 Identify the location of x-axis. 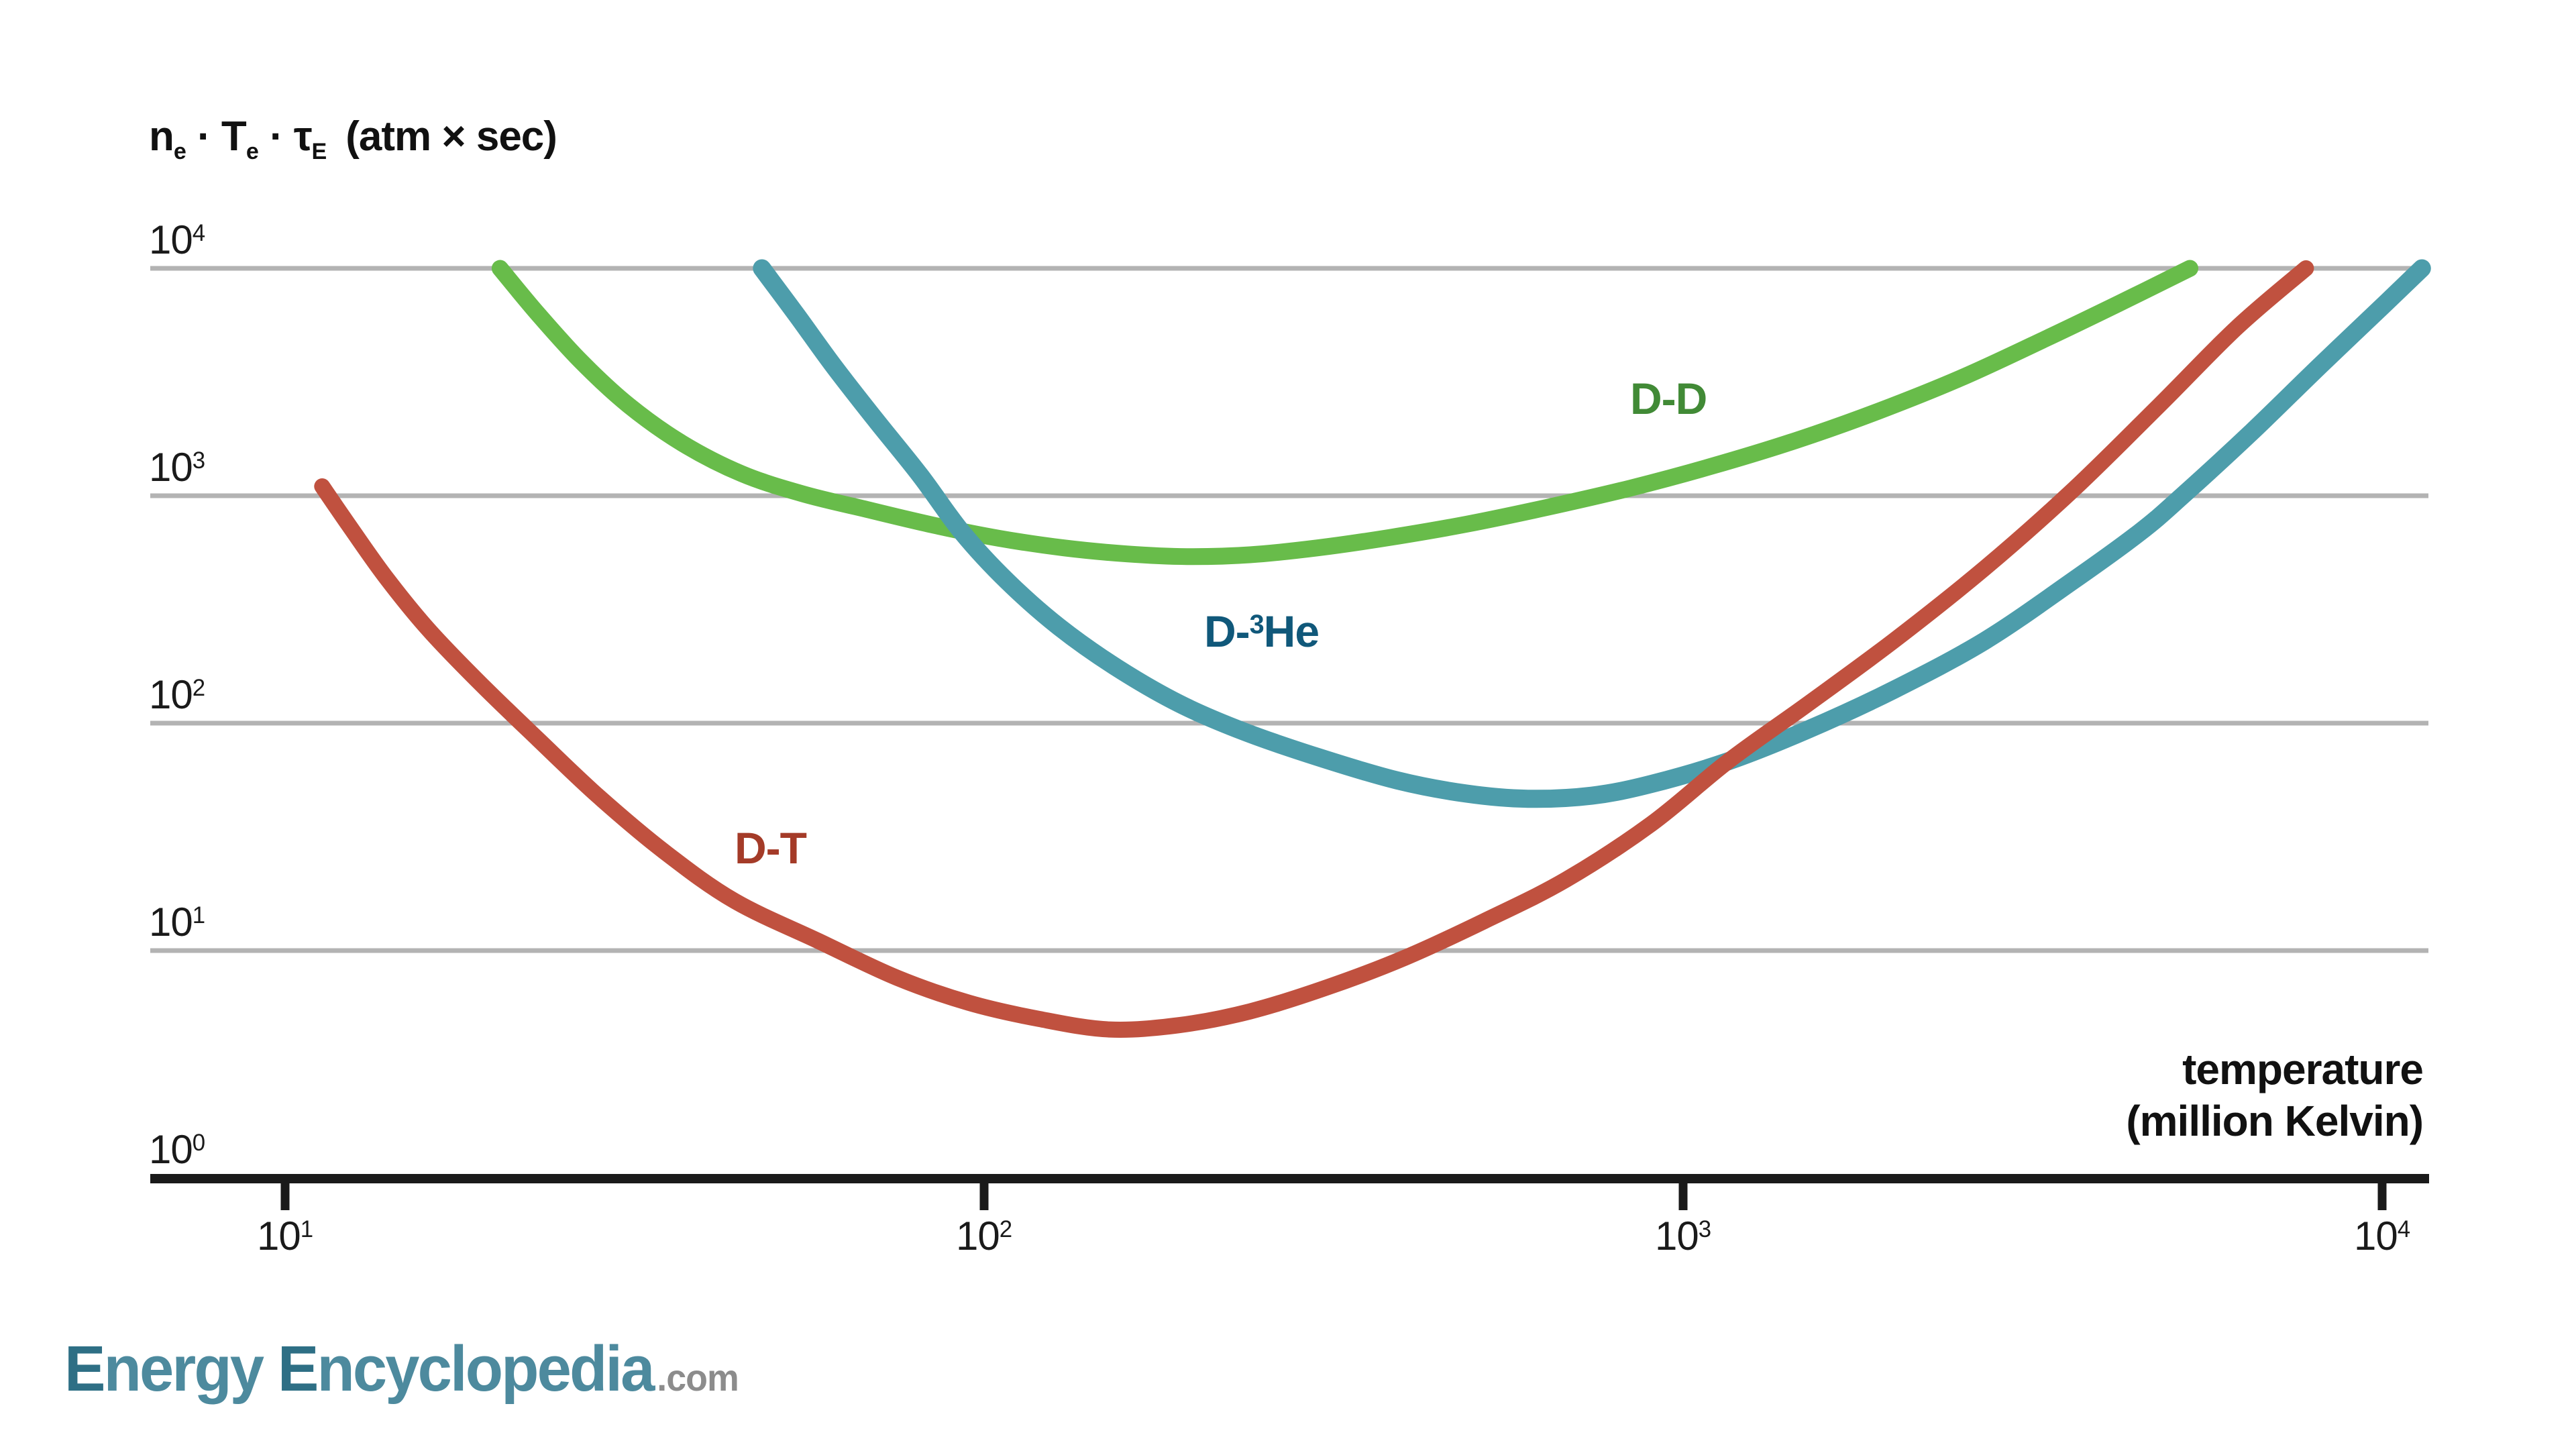
(1289, 1192).